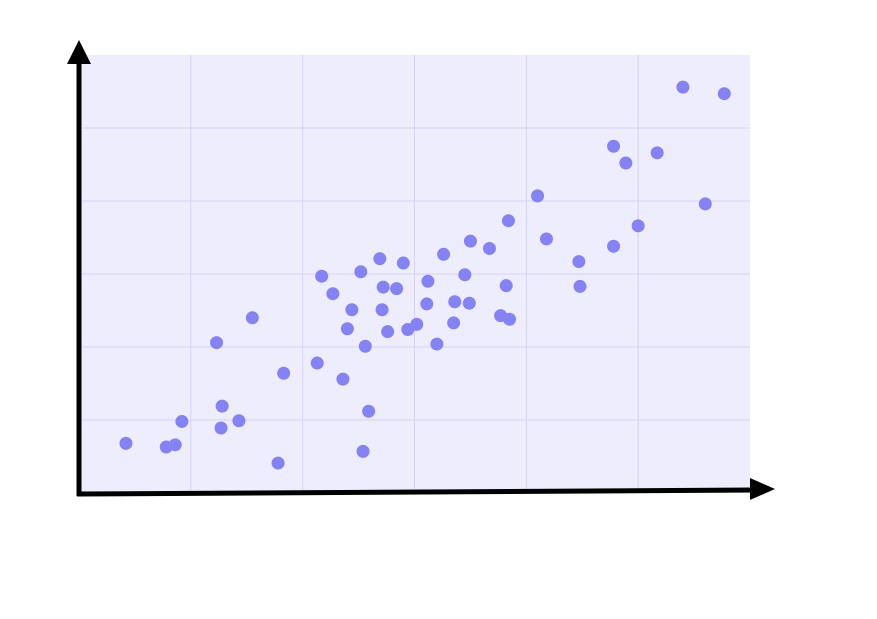 This screenshot has height=619, width=877. Describe the element at coordinates (79, 52) in the screenshot. I see `y-axis-arrow-icon` at that location.